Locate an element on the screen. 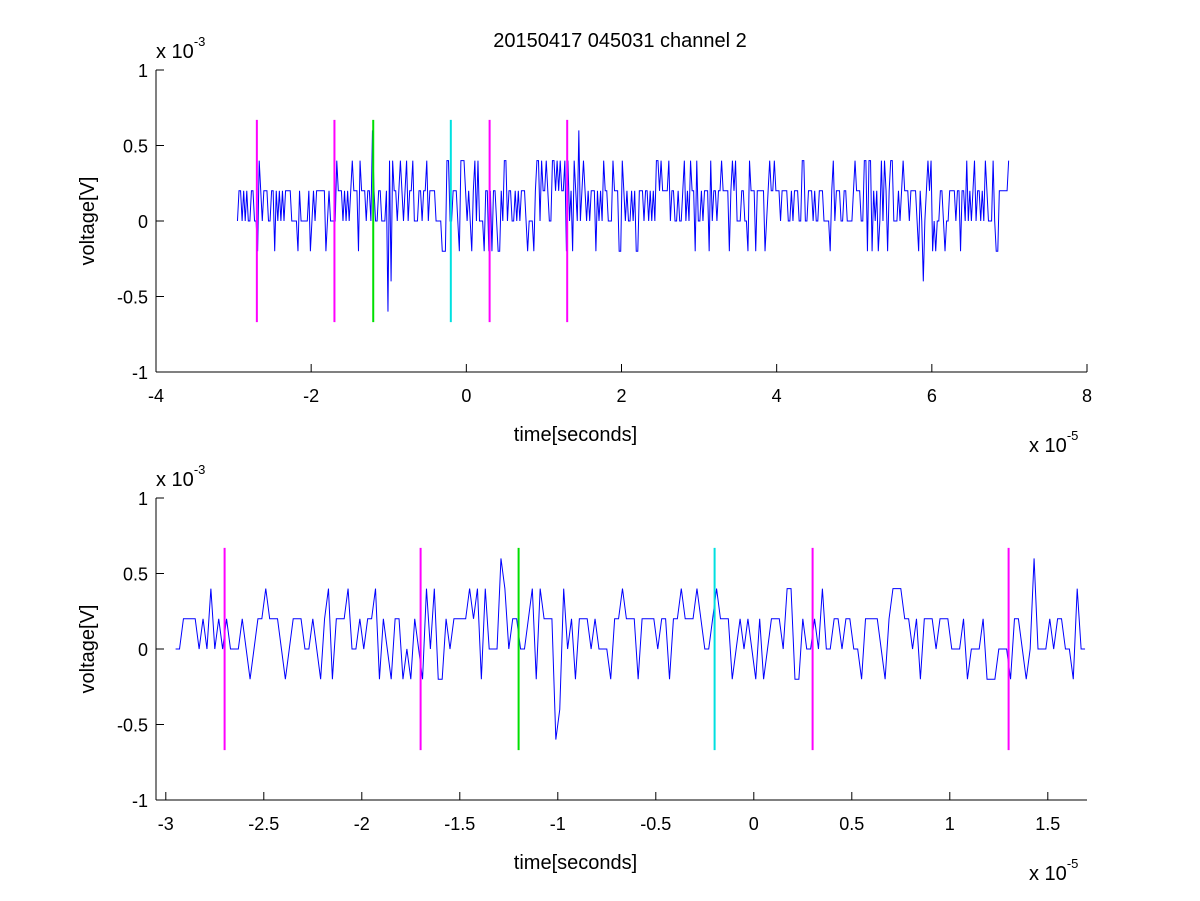  signal-series-line is located at coordinates (623, 221).